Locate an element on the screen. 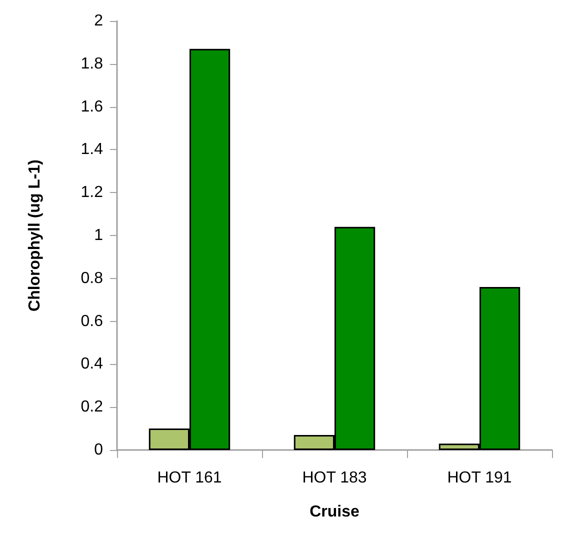 This screenshot has width=562, height=549. y-axis-title: Chlorophyll (ug L-1) is located at coordinates (35, 236).